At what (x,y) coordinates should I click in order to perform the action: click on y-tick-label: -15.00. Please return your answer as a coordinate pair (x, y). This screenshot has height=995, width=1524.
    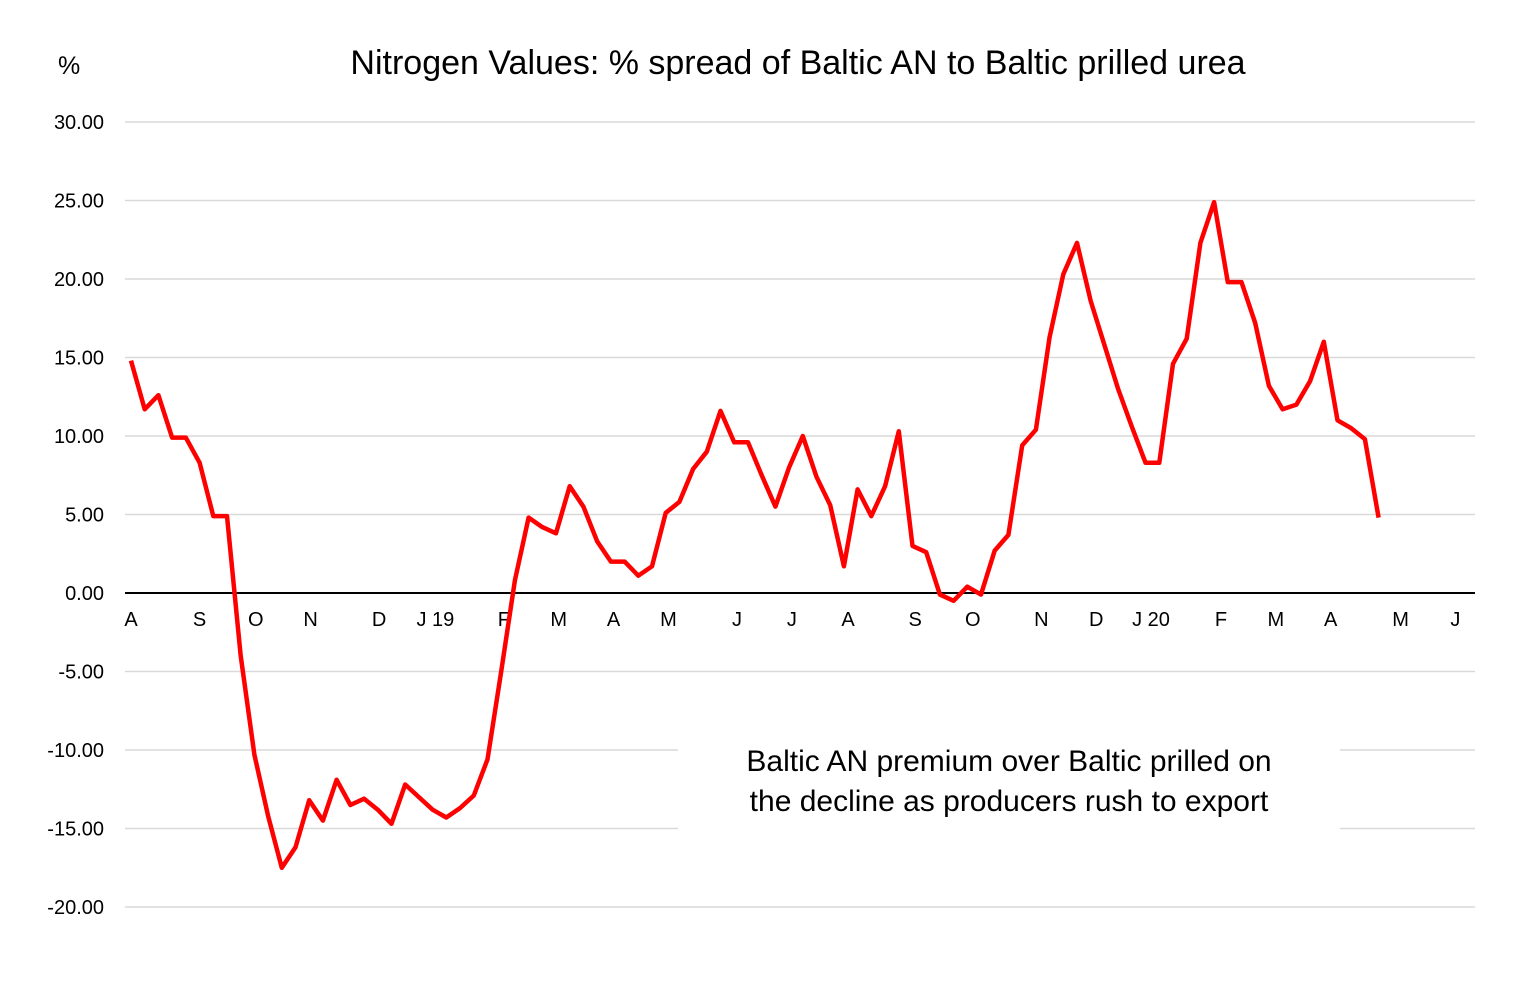
    Looking at the image, I should click on (75, 830).